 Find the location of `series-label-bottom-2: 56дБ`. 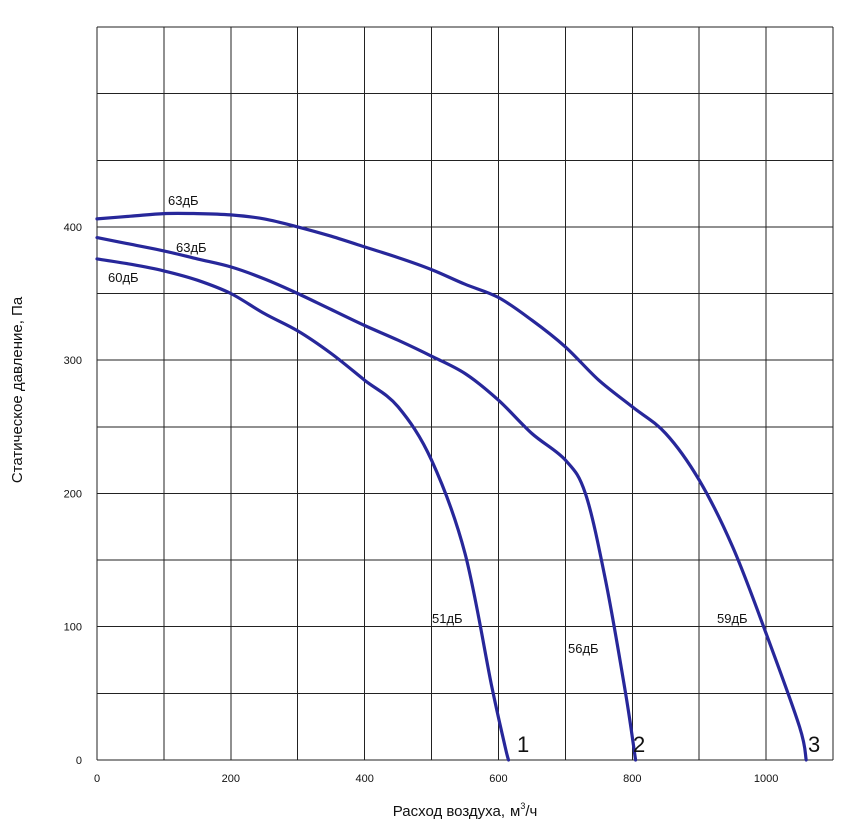

series-label-bottom-2: 56дБ is located at coordinates (583, 648).